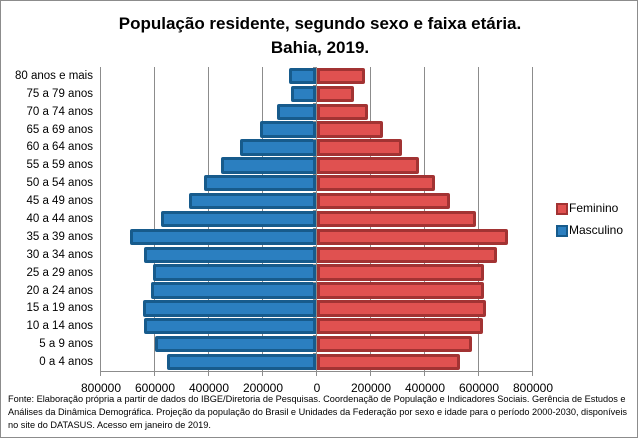 The image size is (638, 438). Describe the element at coordinates (320, 47) in the screenshot. I see `chart-subtitle: Bahia, 2019.` at that location.